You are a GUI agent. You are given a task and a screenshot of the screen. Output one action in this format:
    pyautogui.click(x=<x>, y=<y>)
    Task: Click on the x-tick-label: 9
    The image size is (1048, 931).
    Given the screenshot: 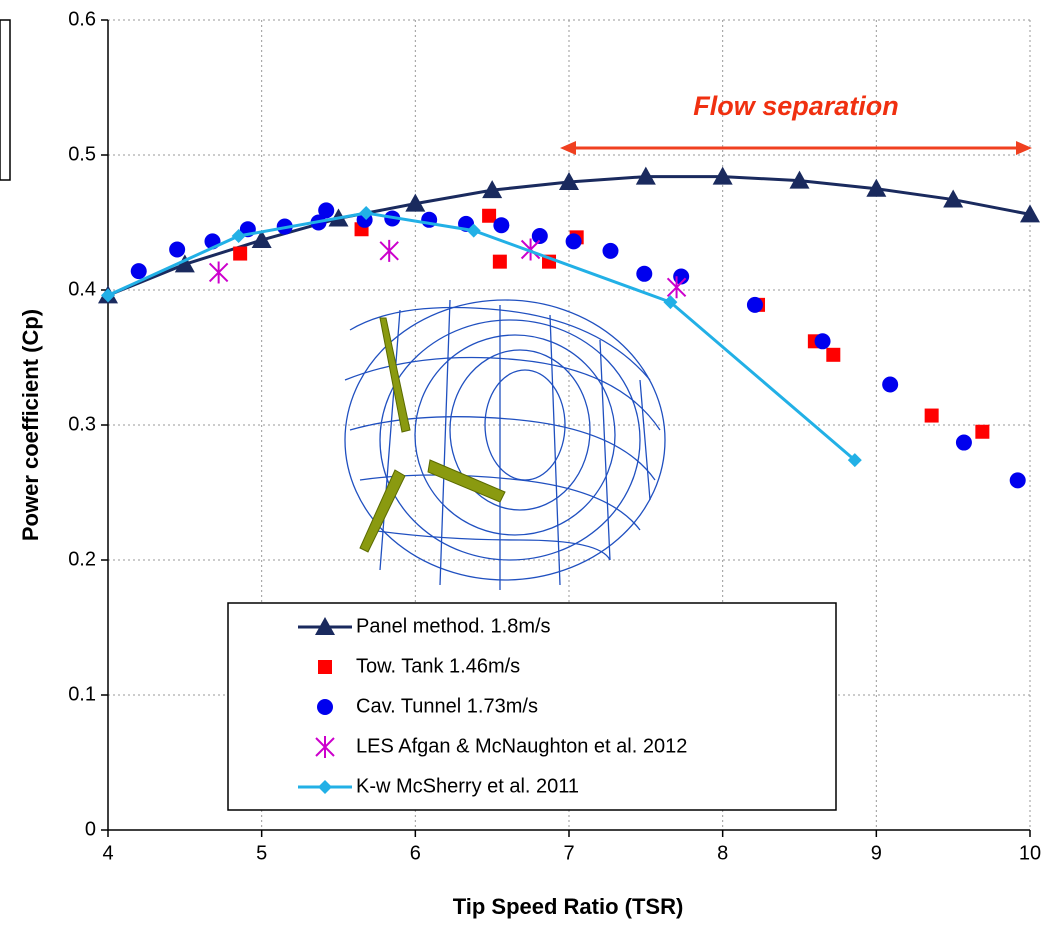 What is the action you would take?
    pyautogui.click(x=876, y=853)
    